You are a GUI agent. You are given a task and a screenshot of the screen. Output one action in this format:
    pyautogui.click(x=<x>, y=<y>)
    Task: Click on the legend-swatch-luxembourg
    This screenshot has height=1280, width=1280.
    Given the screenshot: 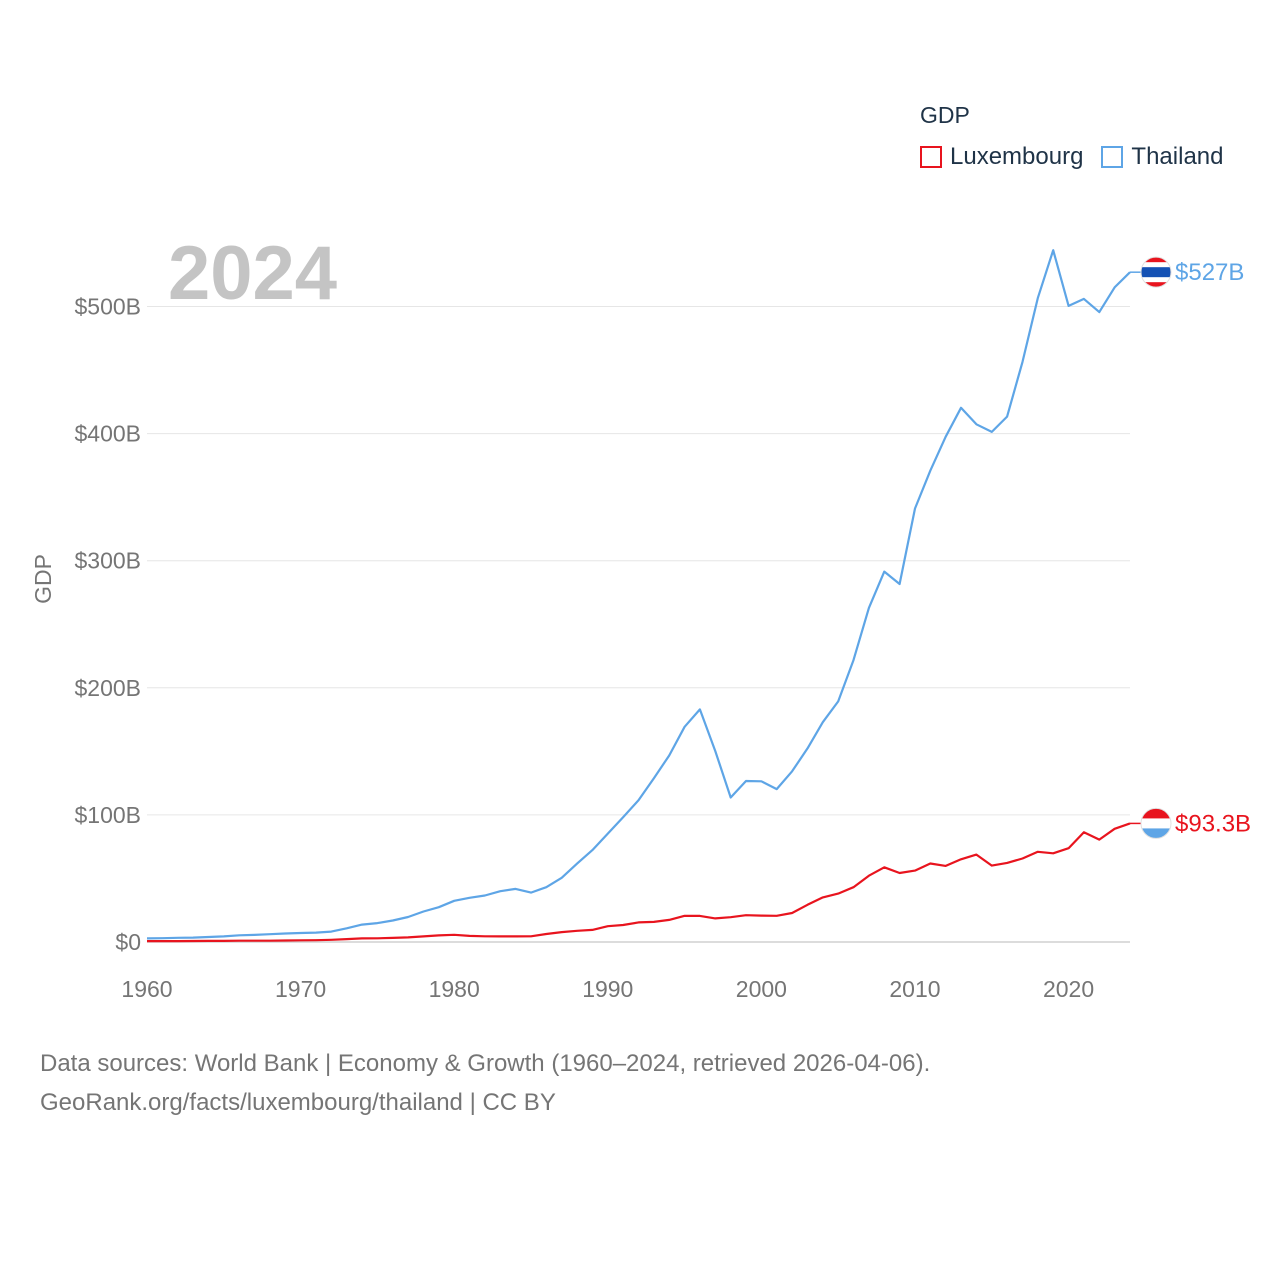 What is the action you would take?
    pyautogui.click(x=931, y=157)
    